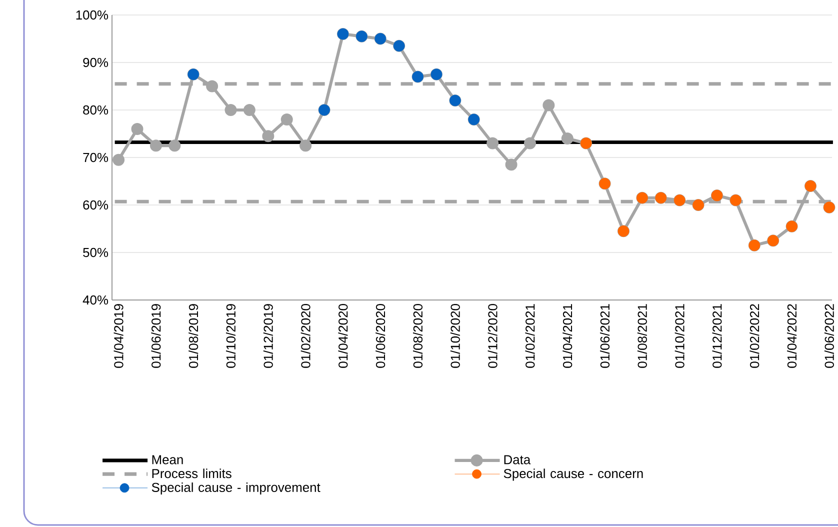 The width and height of the screenshot is (838, 527). I want to click on x-tick-label: 01/02/2021, so click(530, 336).